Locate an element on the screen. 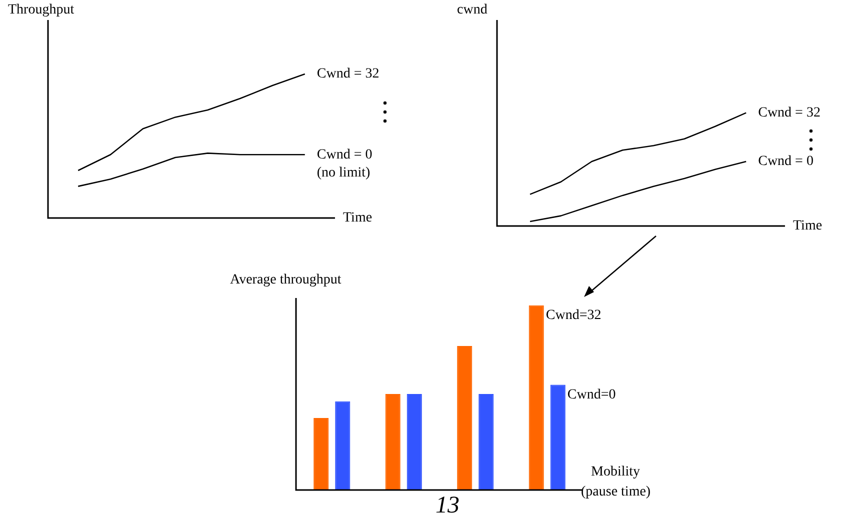  y-axis-title: cwnd is located at coordinates (472, 10).